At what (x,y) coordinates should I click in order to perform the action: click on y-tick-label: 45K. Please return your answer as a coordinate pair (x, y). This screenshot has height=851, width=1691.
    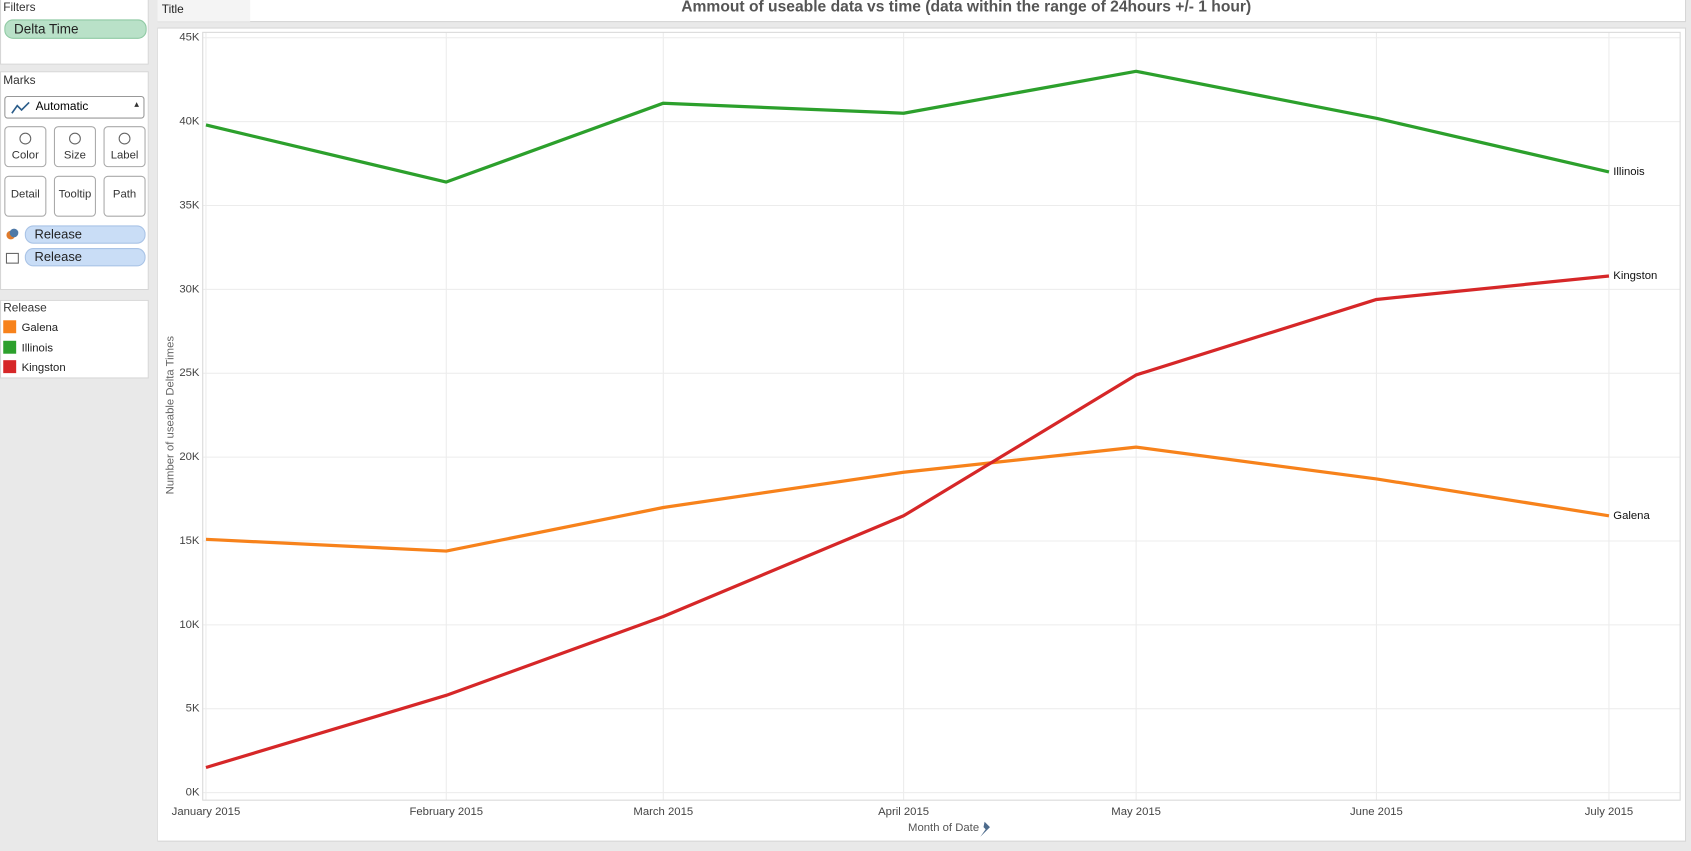
    Looking at the image, I should click on (189, 38).